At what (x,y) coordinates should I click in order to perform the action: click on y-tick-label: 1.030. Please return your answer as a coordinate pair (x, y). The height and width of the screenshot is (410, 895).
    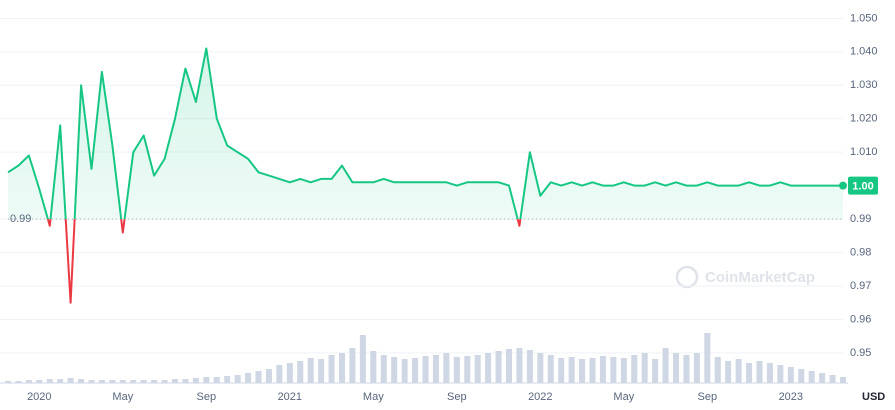
    Looking at the image, I should click on (864, 85).